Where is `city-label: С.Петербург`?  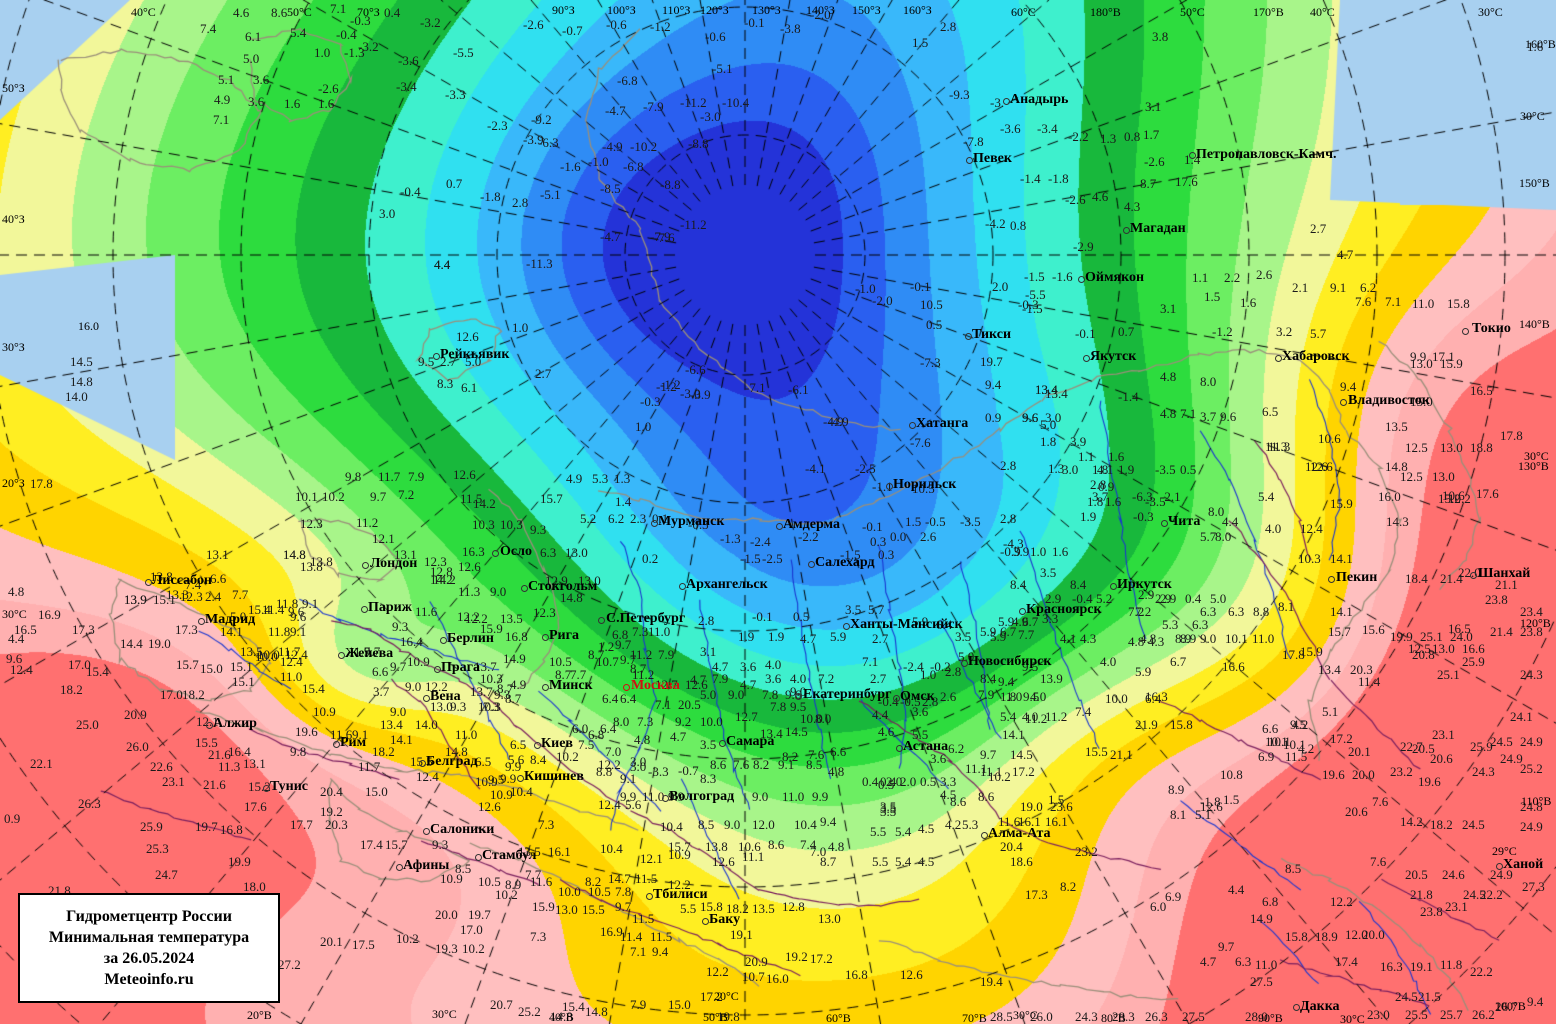
city-label: С.Петербург is located at coordinates (646, 618).